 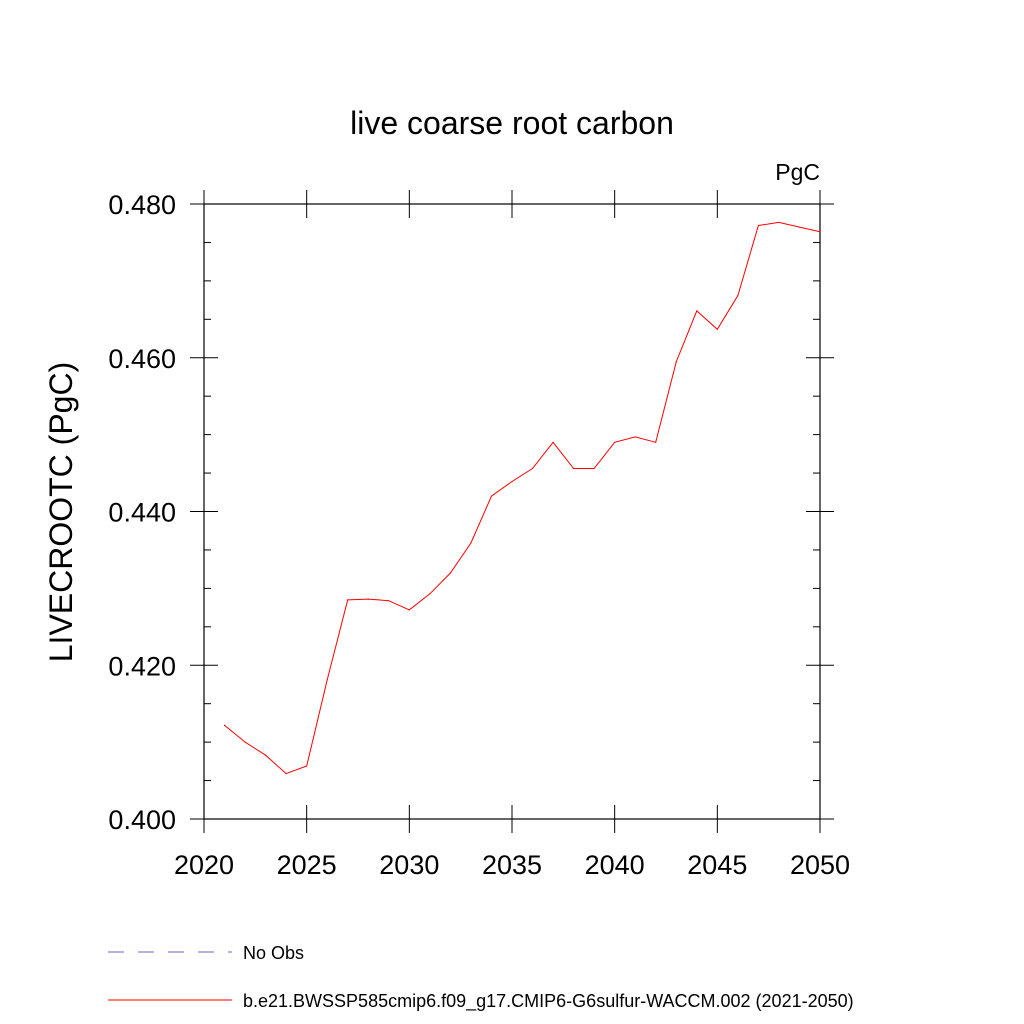 I want to click on legend-label-no-obs: No Obs, so click(x=273, y=953).